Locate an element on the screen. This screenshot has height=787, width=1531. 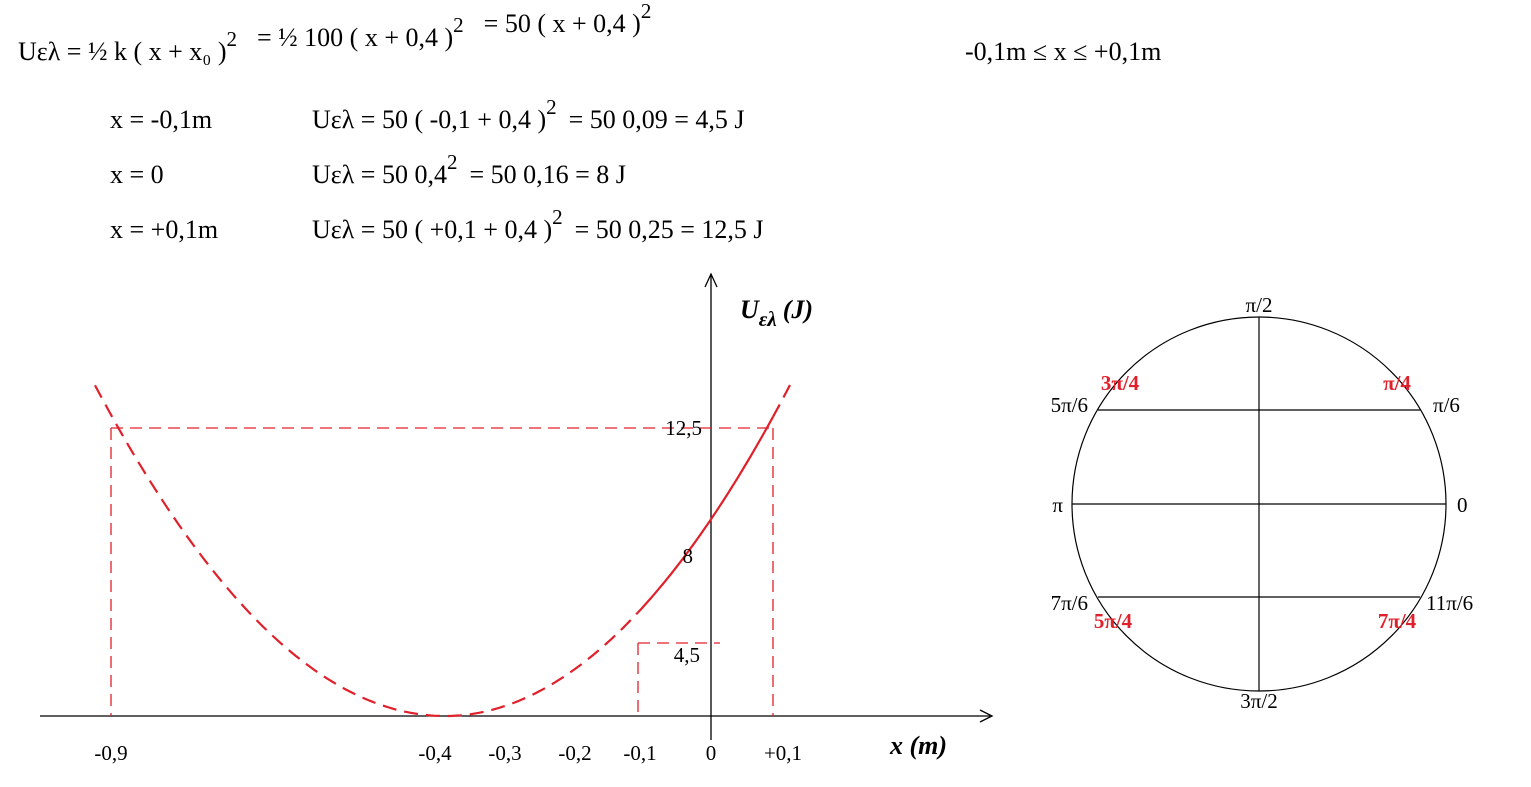
circle-labels: π/2 3π/4 π/4 5π/6 π/6 π 0 7π/6 11π/6 5π/4 7π/4 3π/2 is located at coordinates (1262, 503).